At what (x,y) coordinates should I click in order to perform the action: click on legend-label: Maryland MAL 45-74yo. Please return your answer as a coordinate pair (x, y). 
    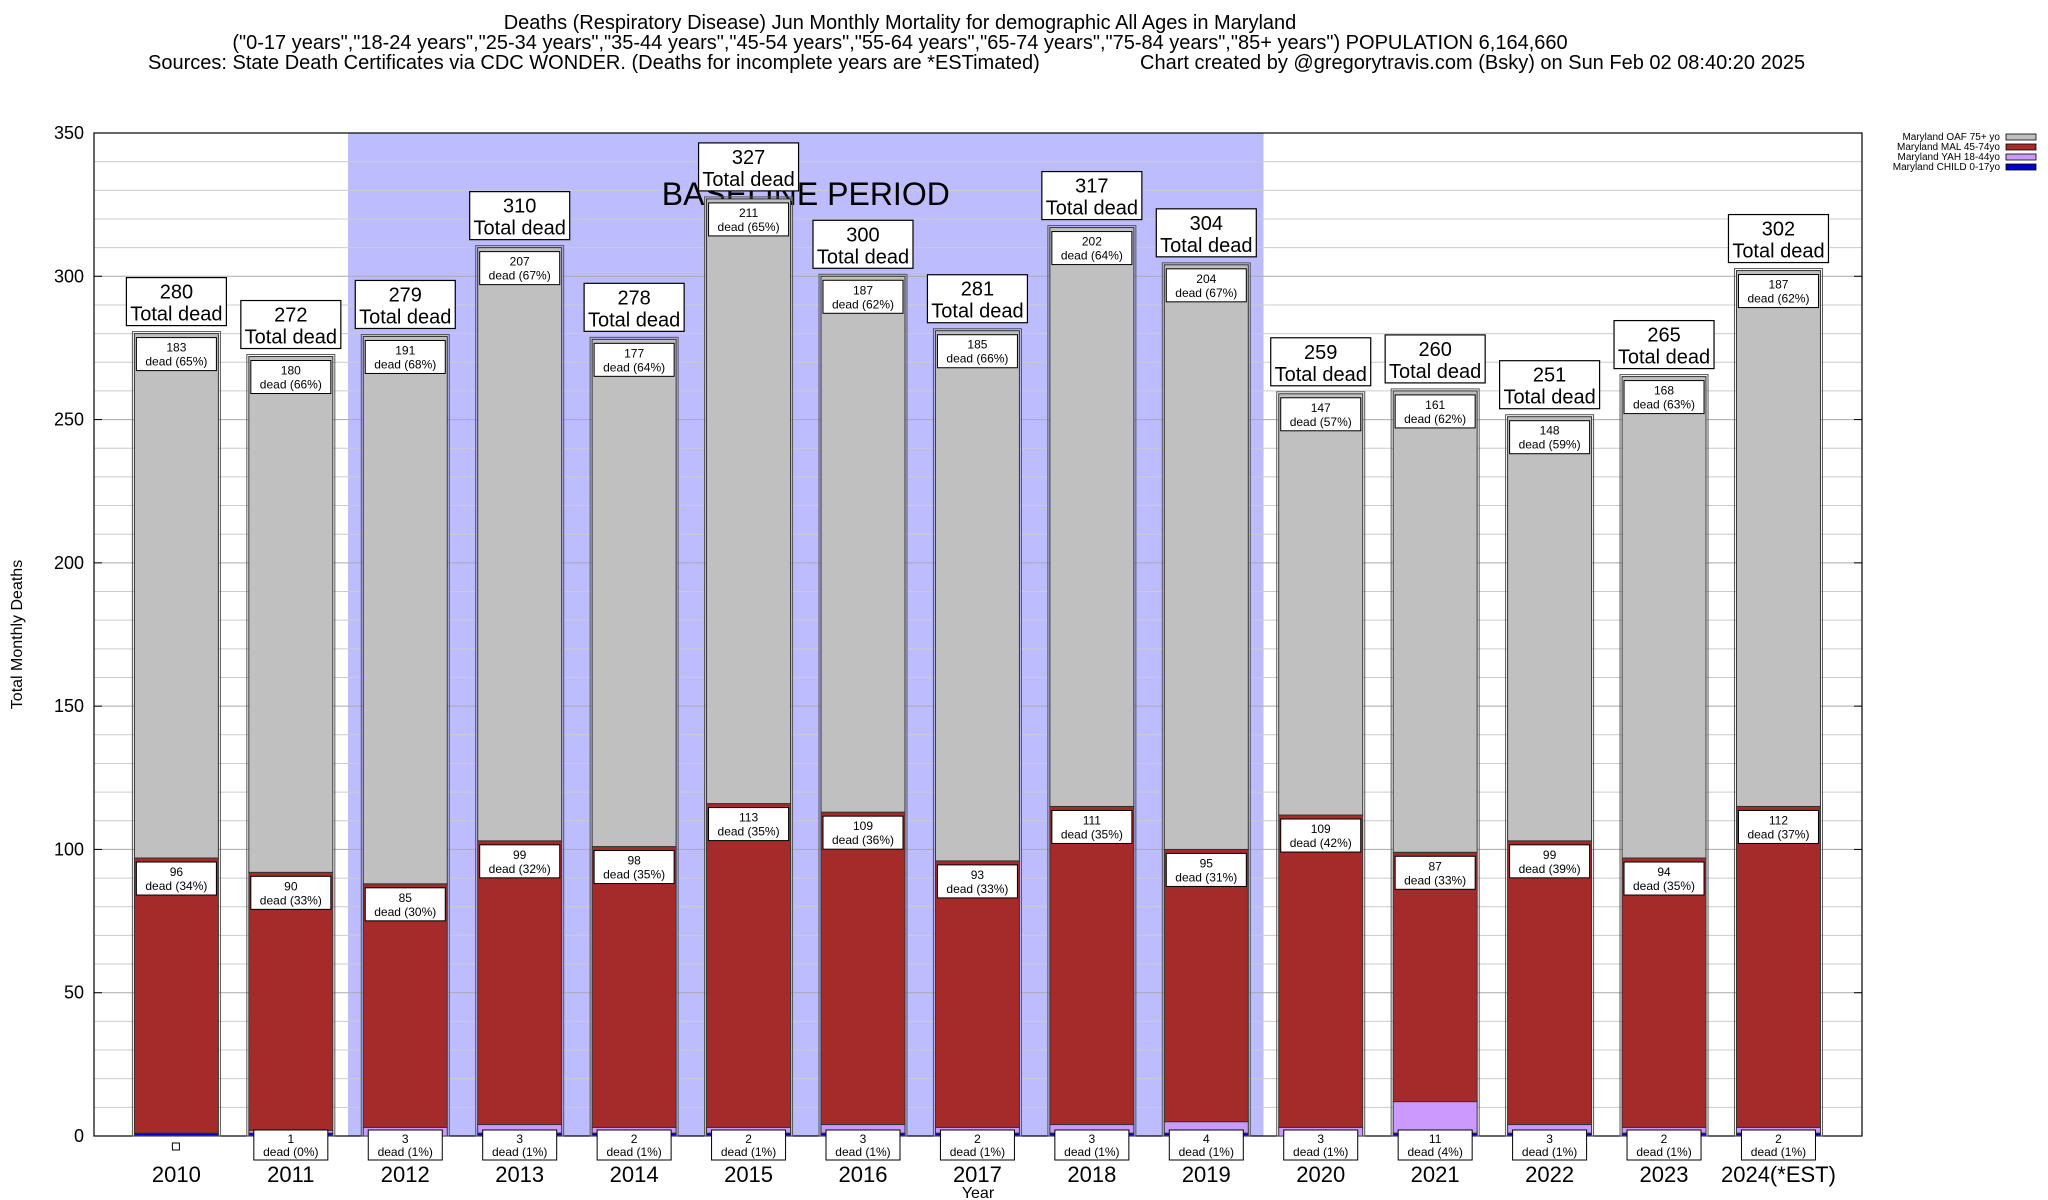
    Looking at the image, I should click on (1948, 147).